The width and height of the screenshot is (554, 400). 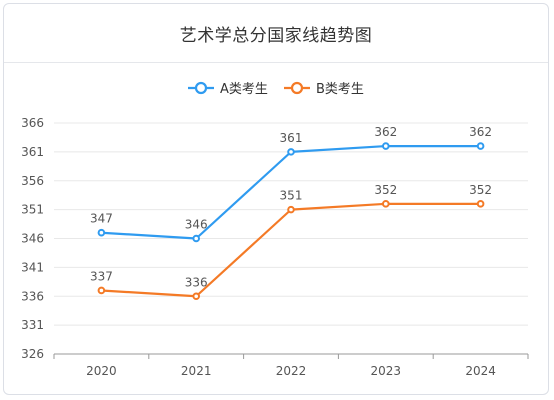 I want to click on y-tick-label: 356, so click(x=32, y=181).